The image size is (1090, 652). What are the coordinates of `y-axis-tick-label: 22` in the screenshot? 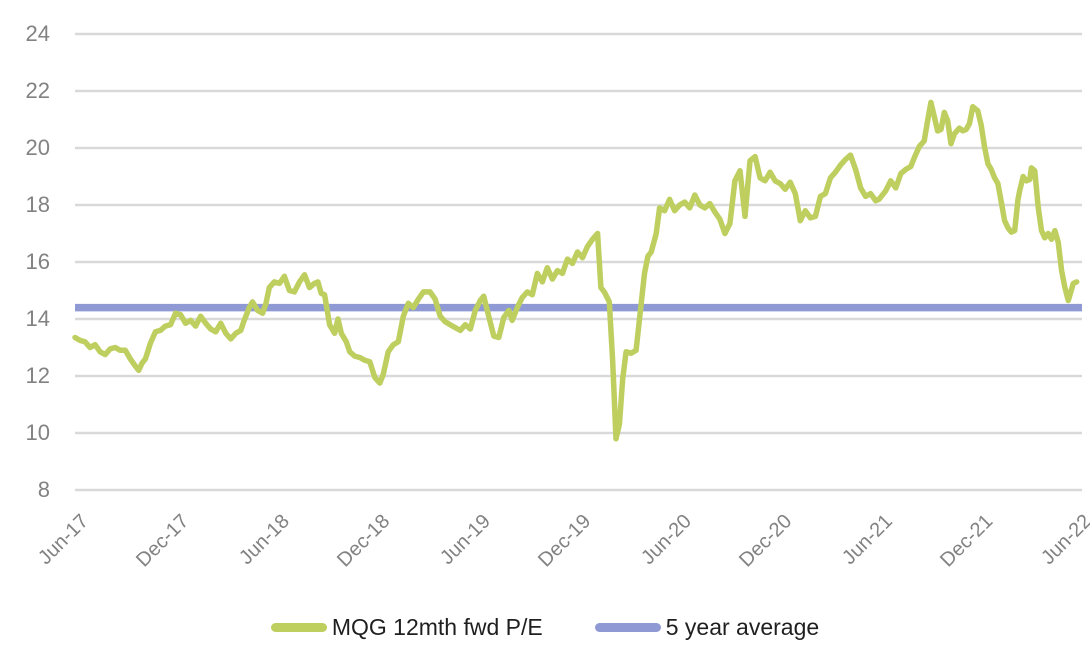 It's located at (37, 90).